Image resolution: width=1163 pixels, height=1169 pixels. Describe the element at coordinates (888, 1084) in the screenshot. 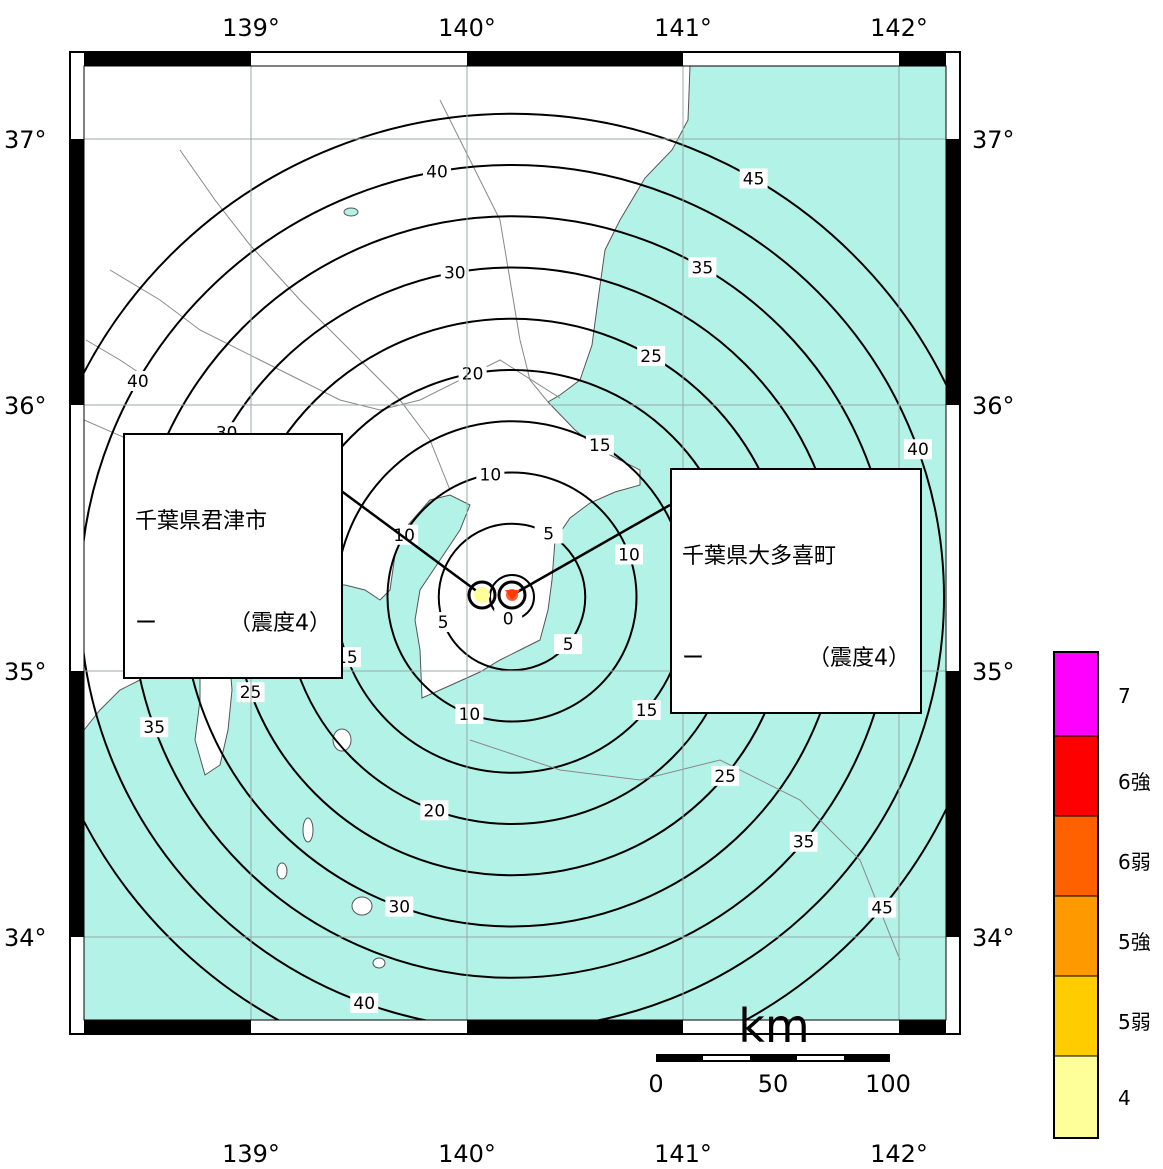

I see `scale-tick: 100` at that location.